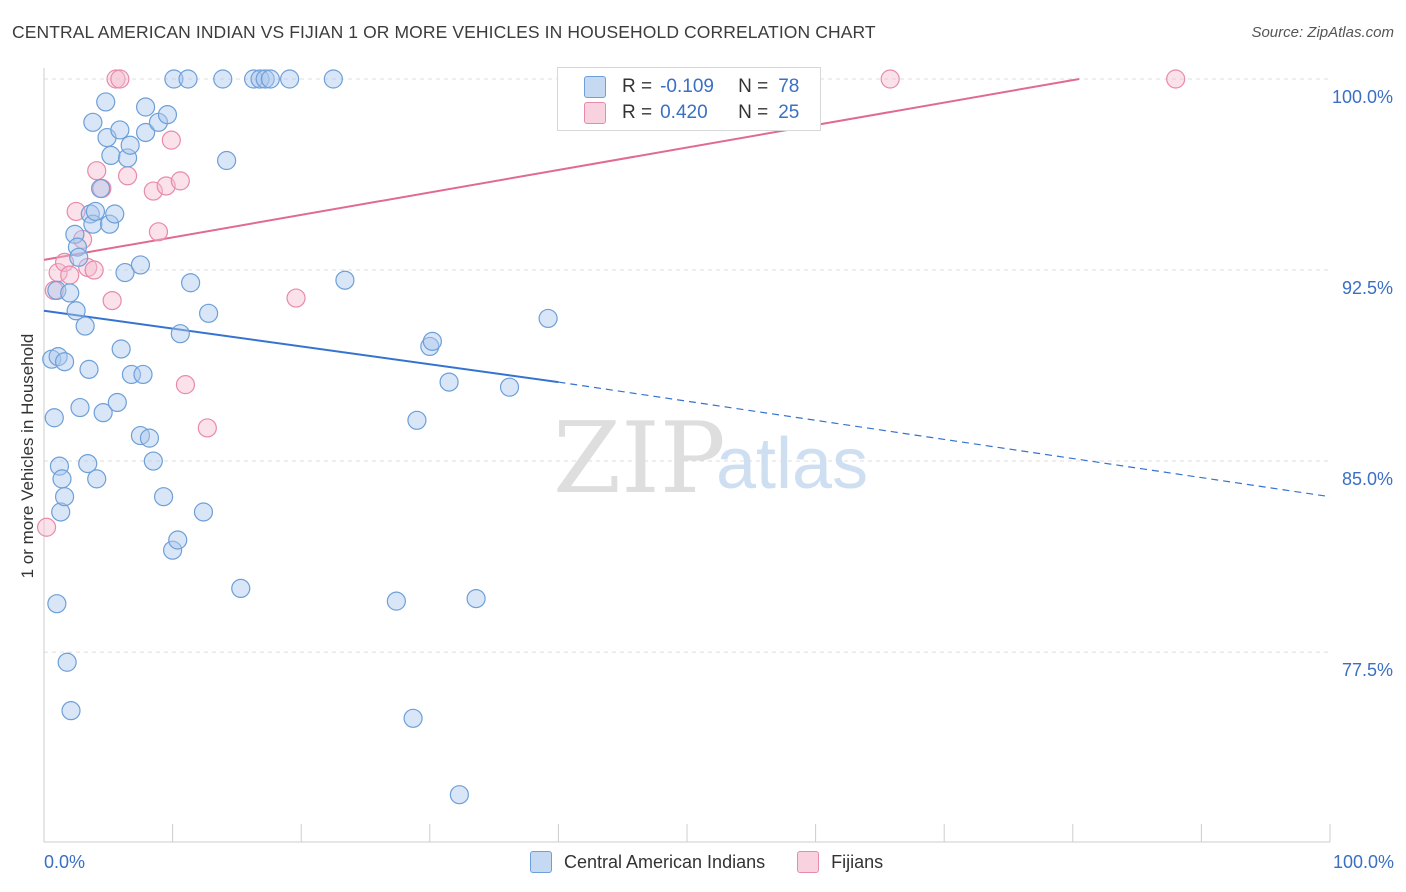 The height and width of the screenshot is (892, 1406). What do you see at coordinates (639, 459) in the screenshot?
I see `watermark-zip: ZIP` at bounding box center [639, 459].